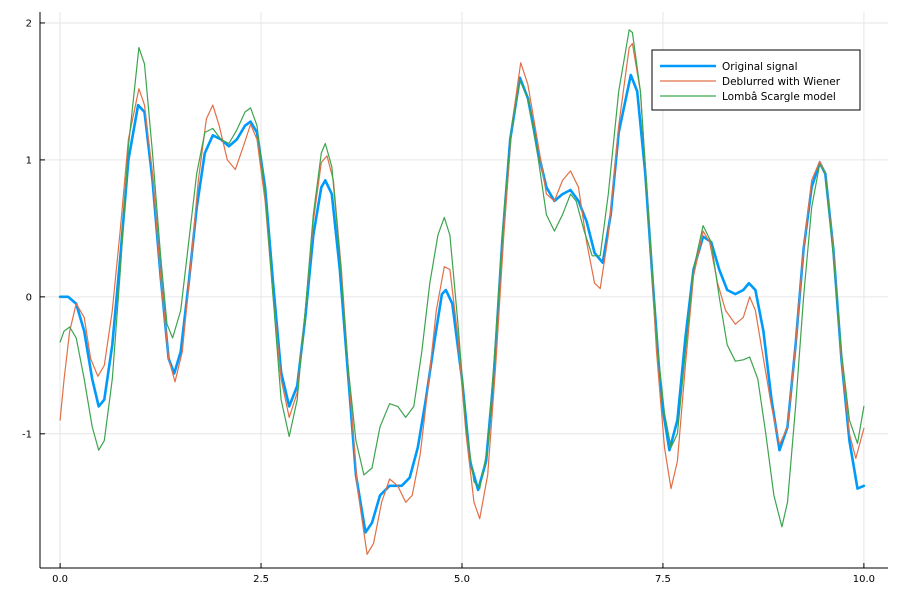 Image resolution: width=900 pixels, height=600 pixels. I want to click on legend-box, so click(756, 80).